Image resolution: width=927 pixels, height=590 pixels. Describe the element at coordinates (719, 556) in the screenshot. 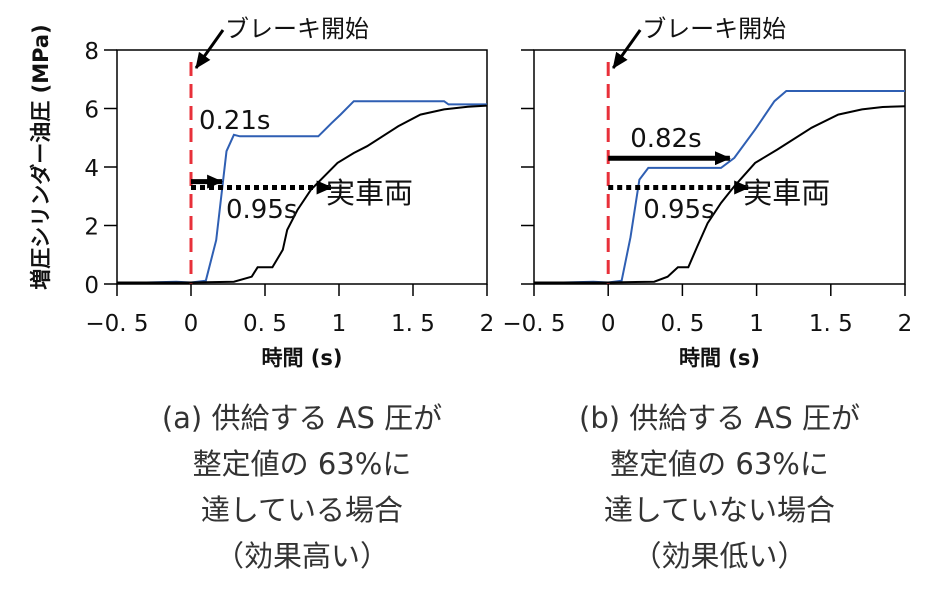

I see `caption-line: （効果低い）` at that location.